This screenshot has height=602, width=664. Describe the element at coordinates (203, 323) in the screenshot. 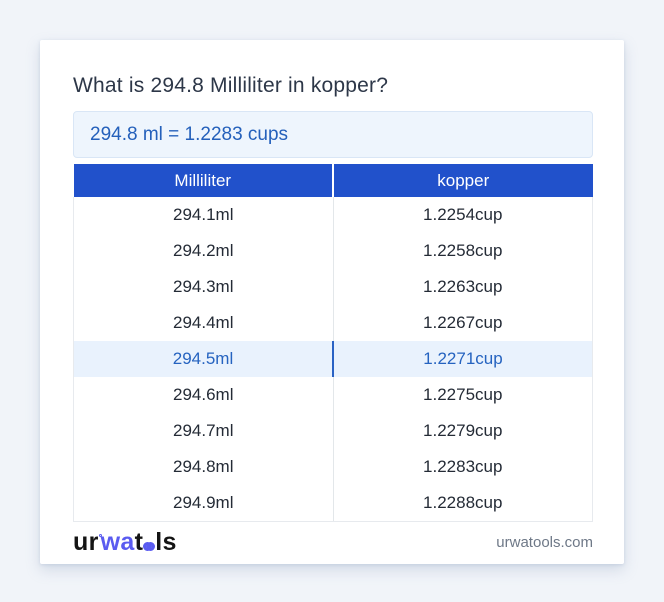

I see `ml-value: 294.4ml` at that location.